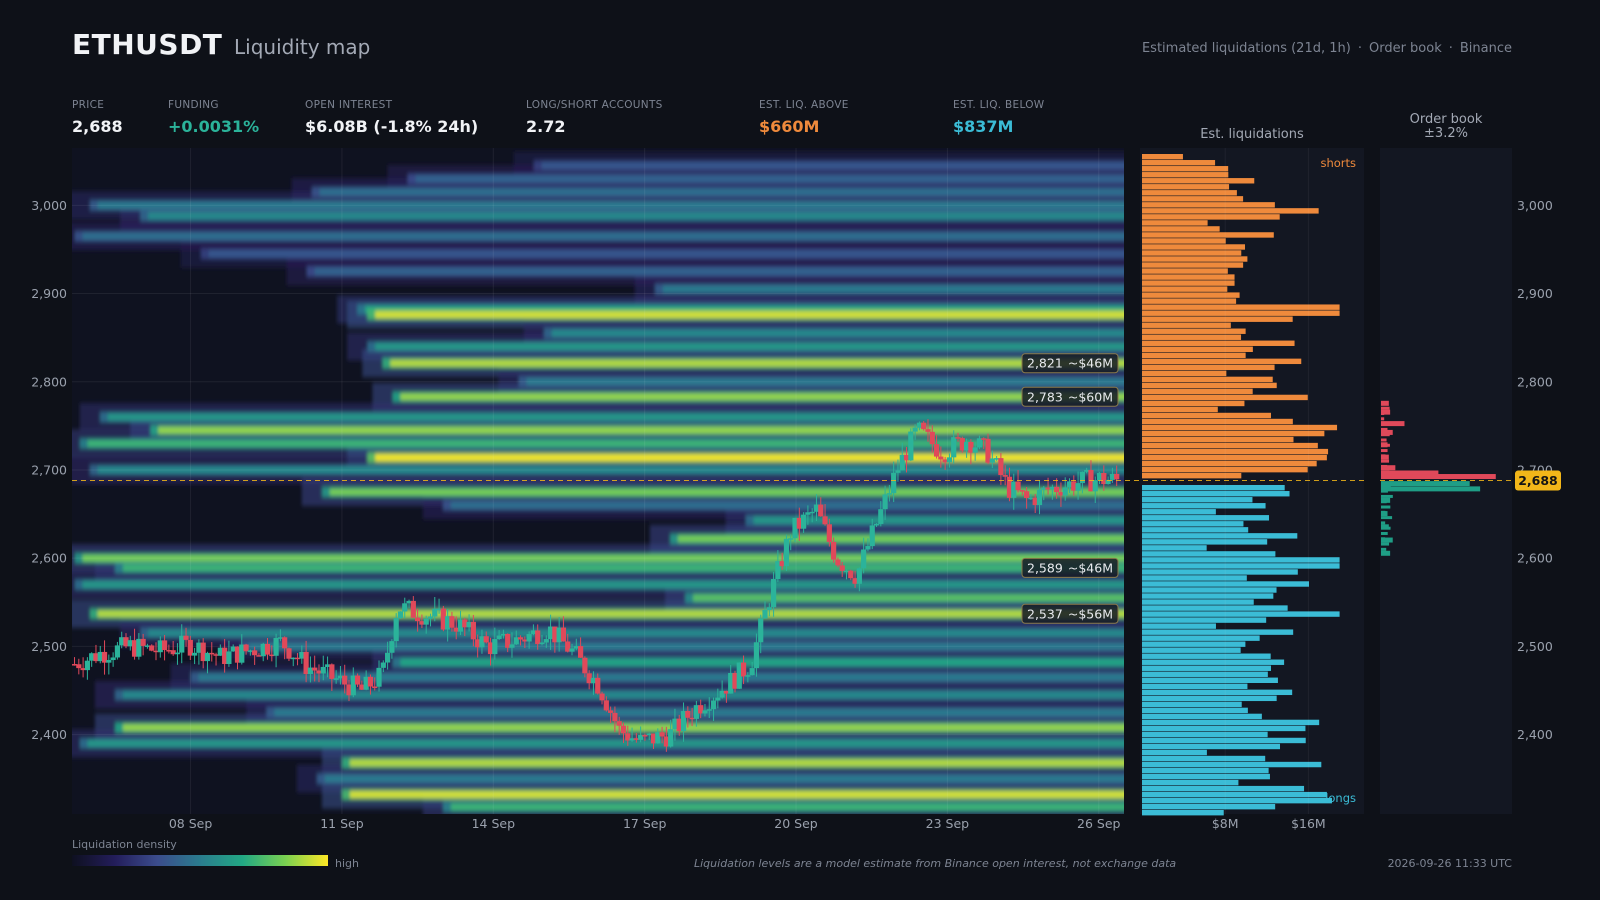 This screenshot has height=900, width=1600. What do you see at coordinates (983, 126) in the screenshot?
I see `stat-value: $837M` at bounding box center [983, 126].